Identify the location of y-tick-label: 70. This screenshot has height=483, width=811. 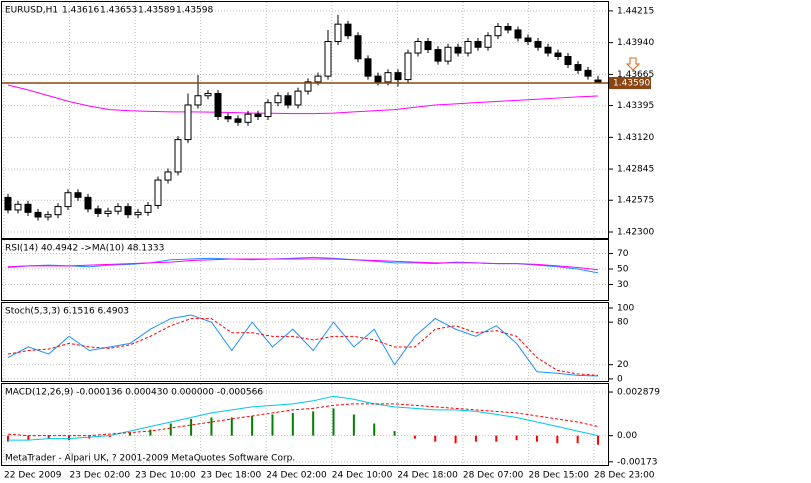
(623, 254).